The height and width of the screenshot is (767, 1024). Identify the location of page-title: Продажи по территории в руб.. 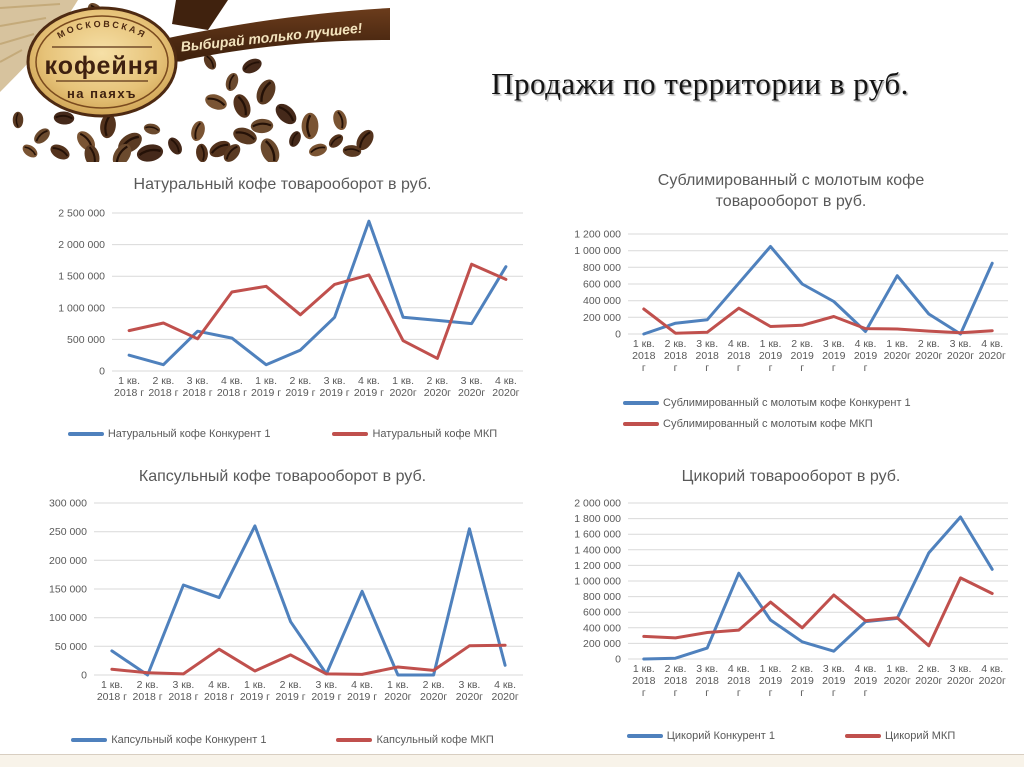
(700, 83).